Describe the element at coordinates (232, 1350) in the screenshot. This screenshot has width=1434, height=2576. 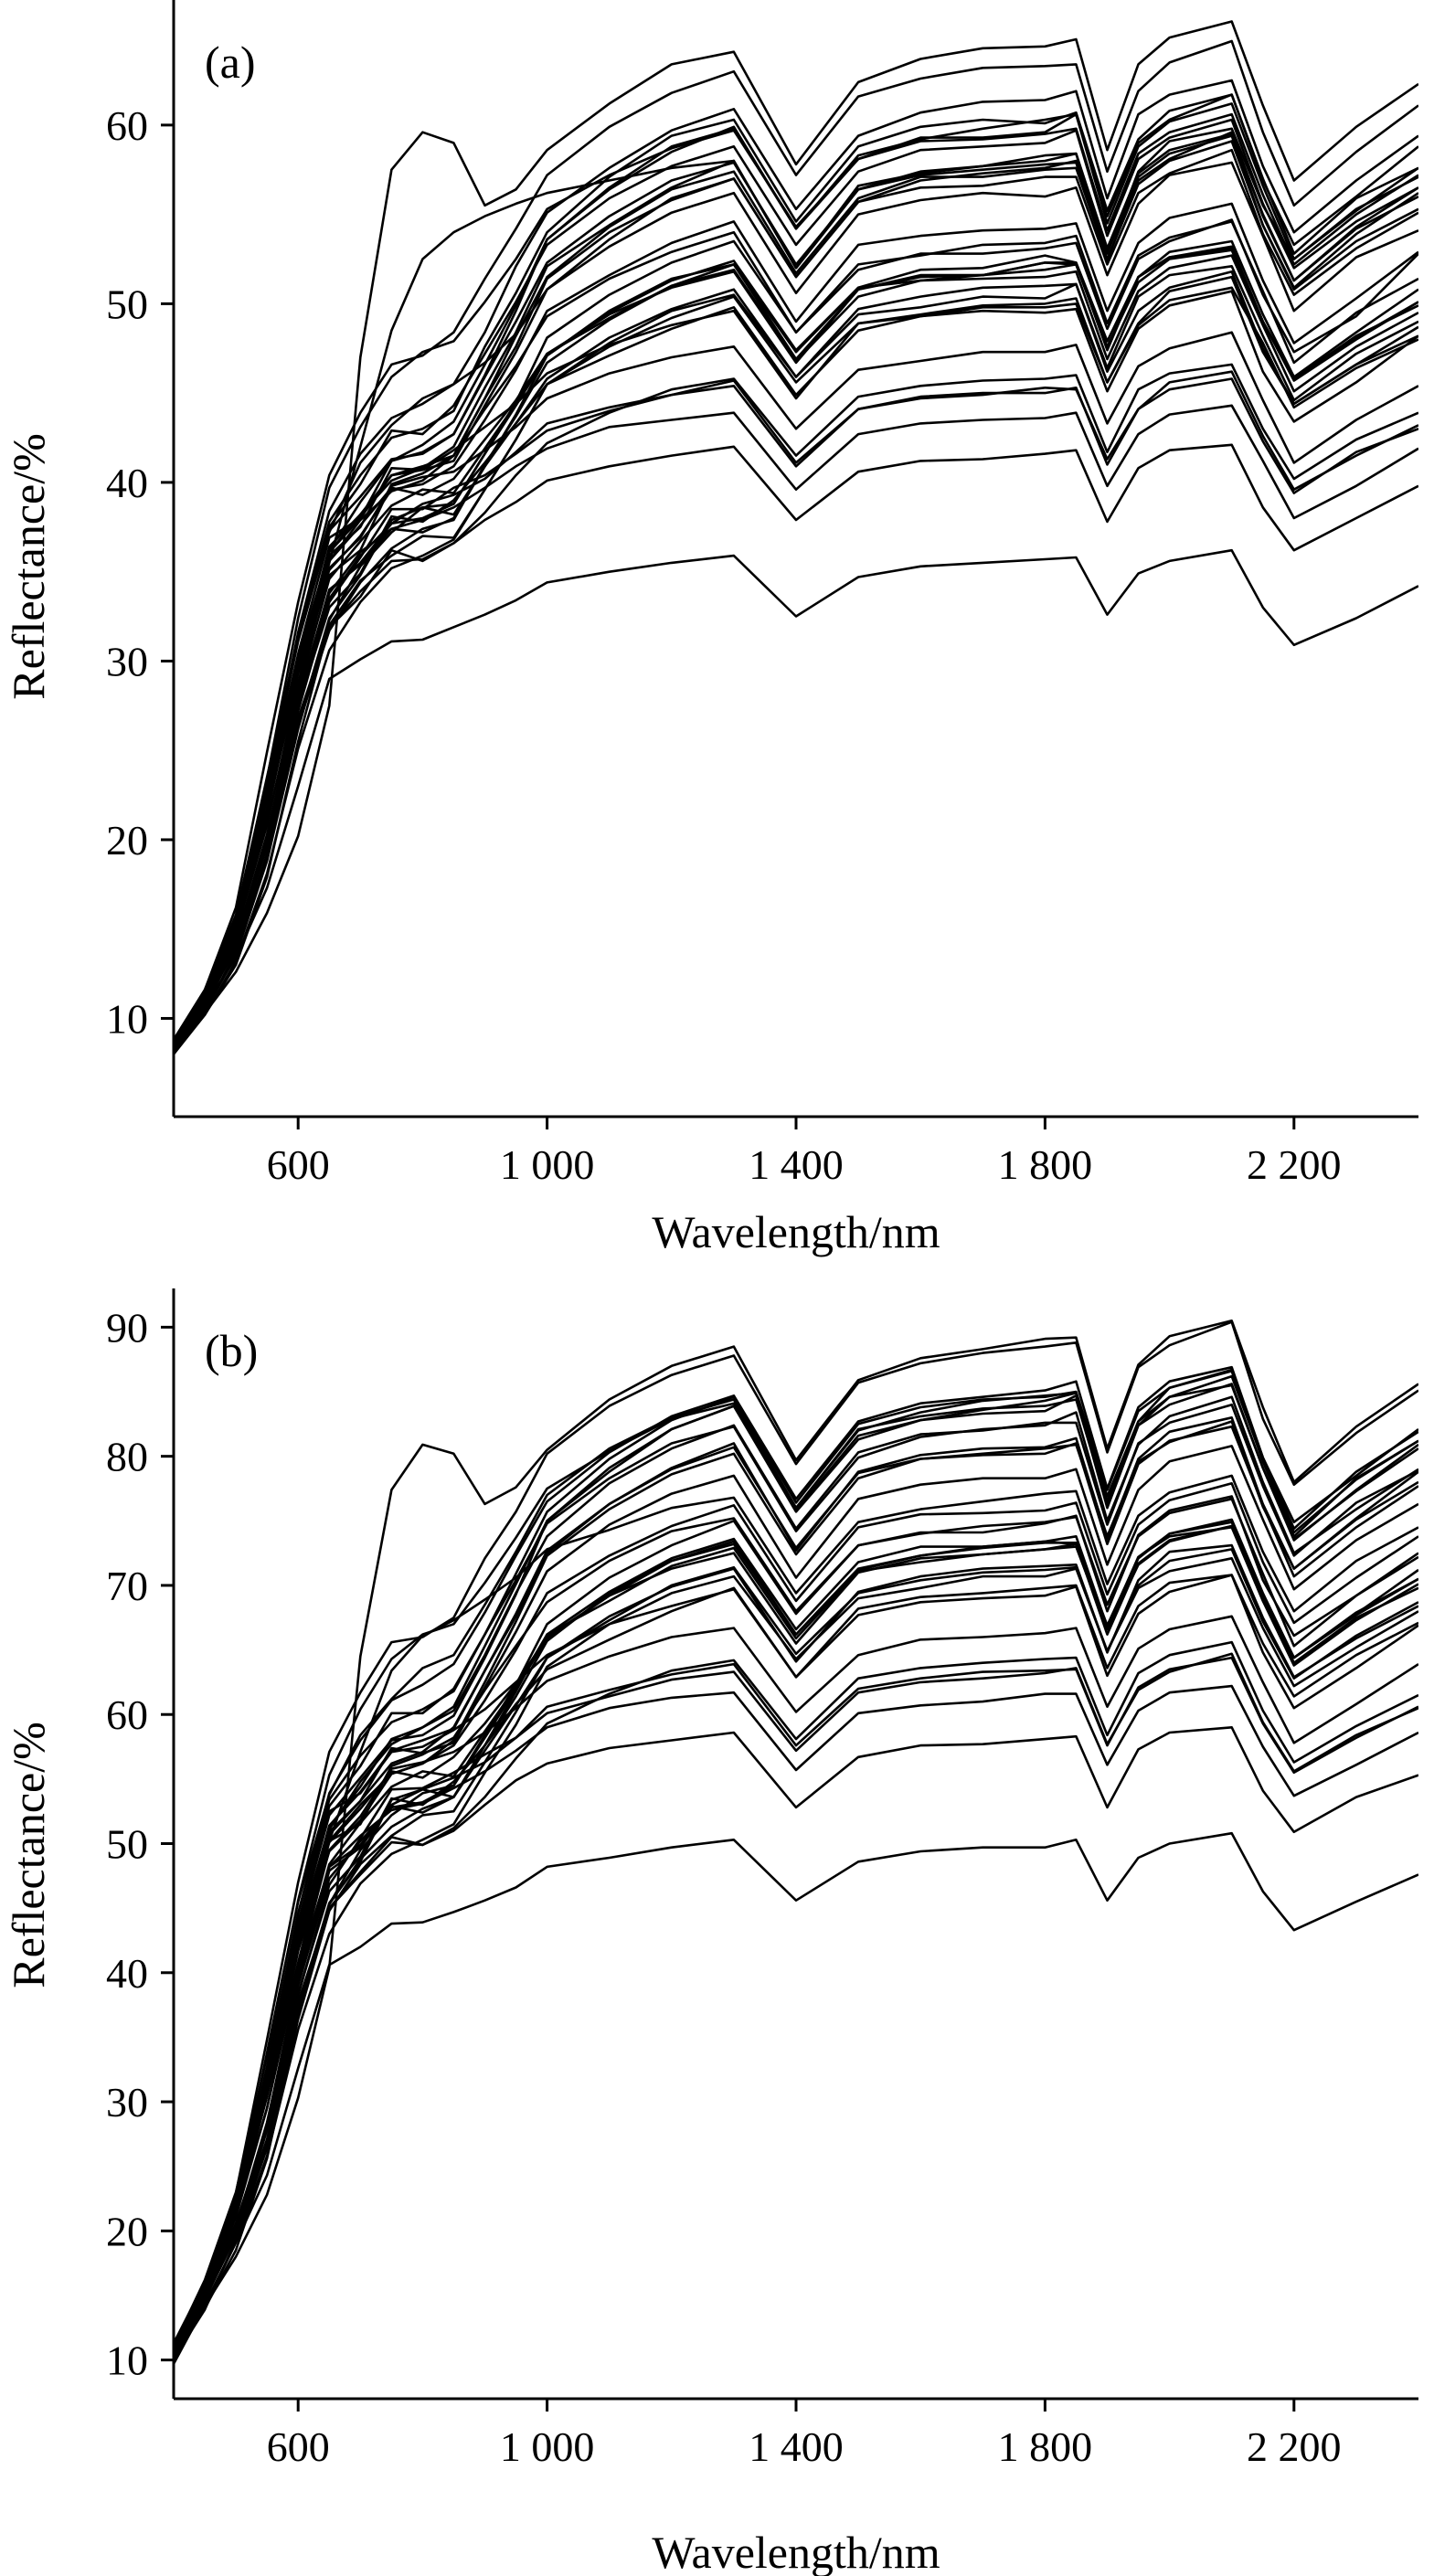
I see `panel-label: (b)` at that location.